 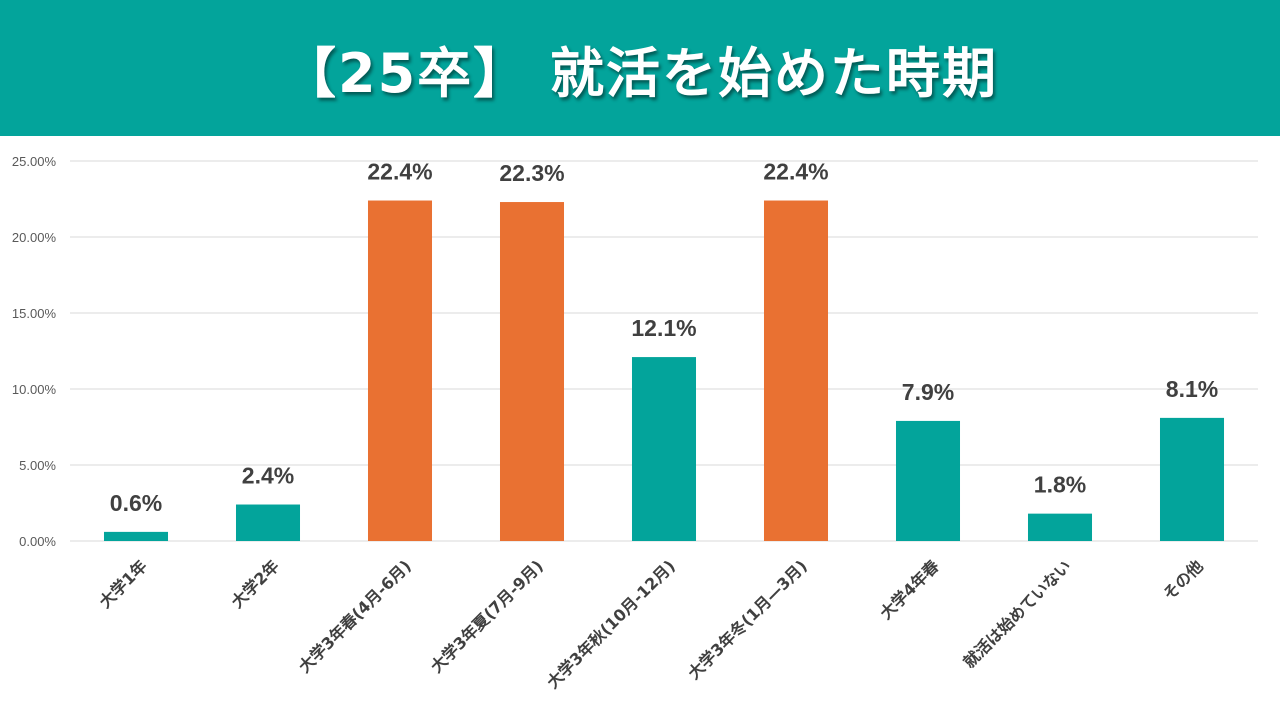 I want to click on y-tick-label: 0.00%, so click(x=37, y=541).